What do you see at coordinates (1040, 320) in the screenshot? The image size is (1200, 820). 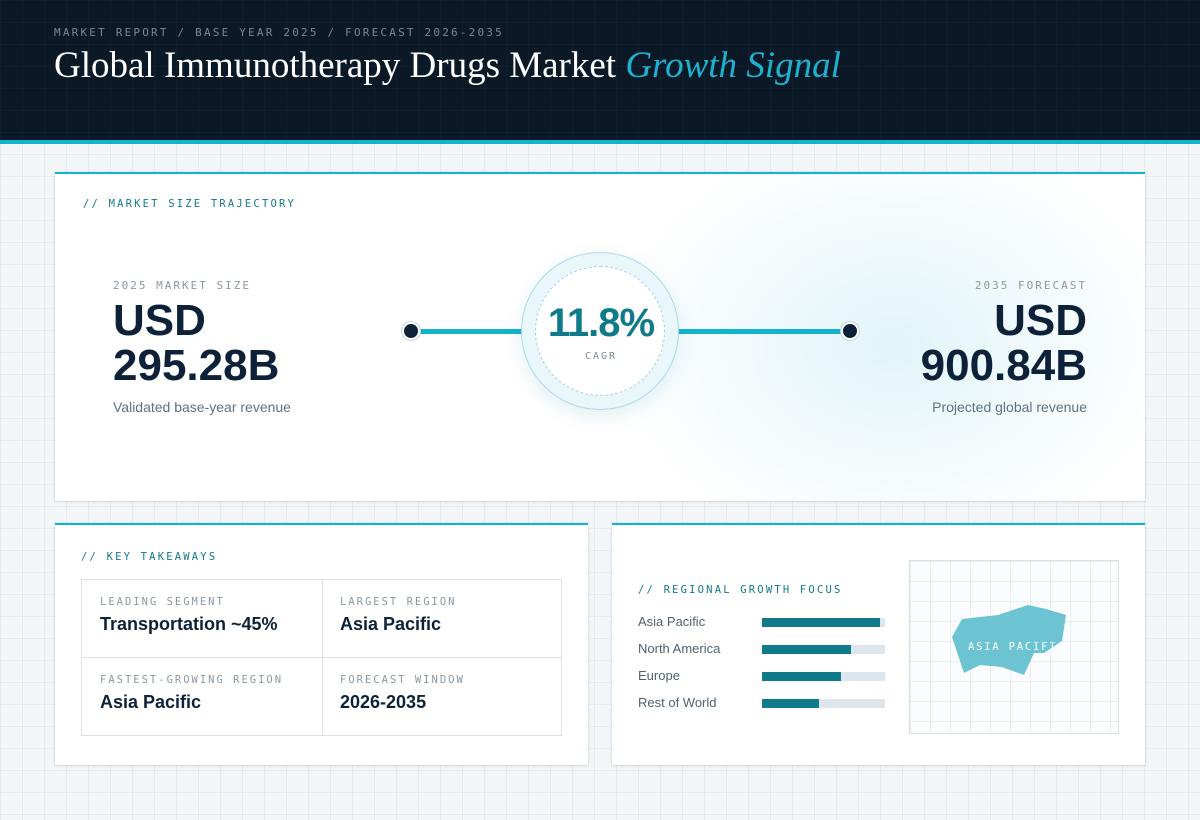 I see `end-currency: USD` at bounding box center [1040, 320].